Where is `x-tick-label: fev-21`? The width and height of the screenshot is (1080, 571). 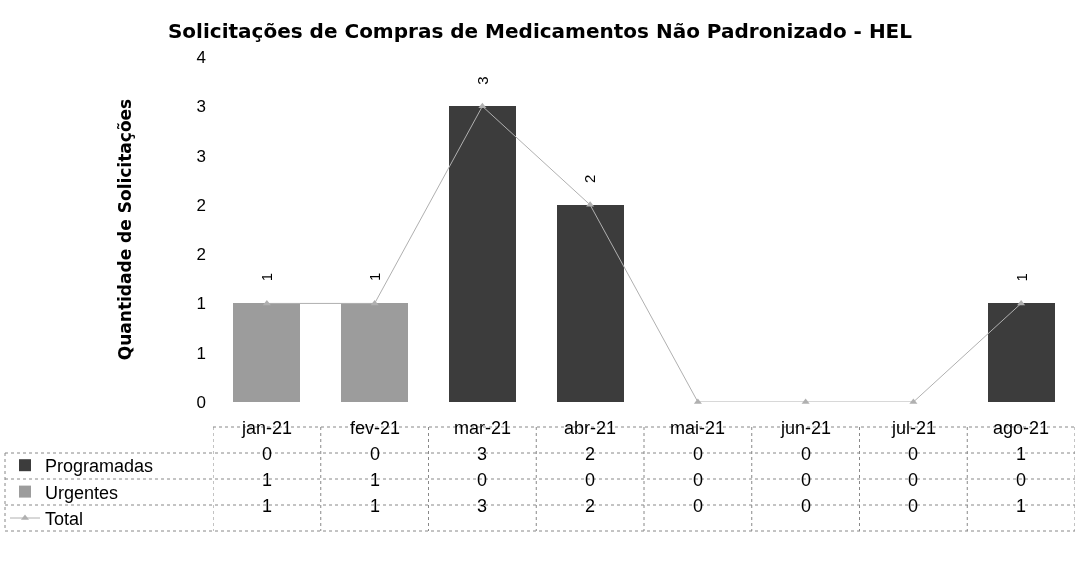 x-tick-label: fev-21 is located at coordinates (375, 428).